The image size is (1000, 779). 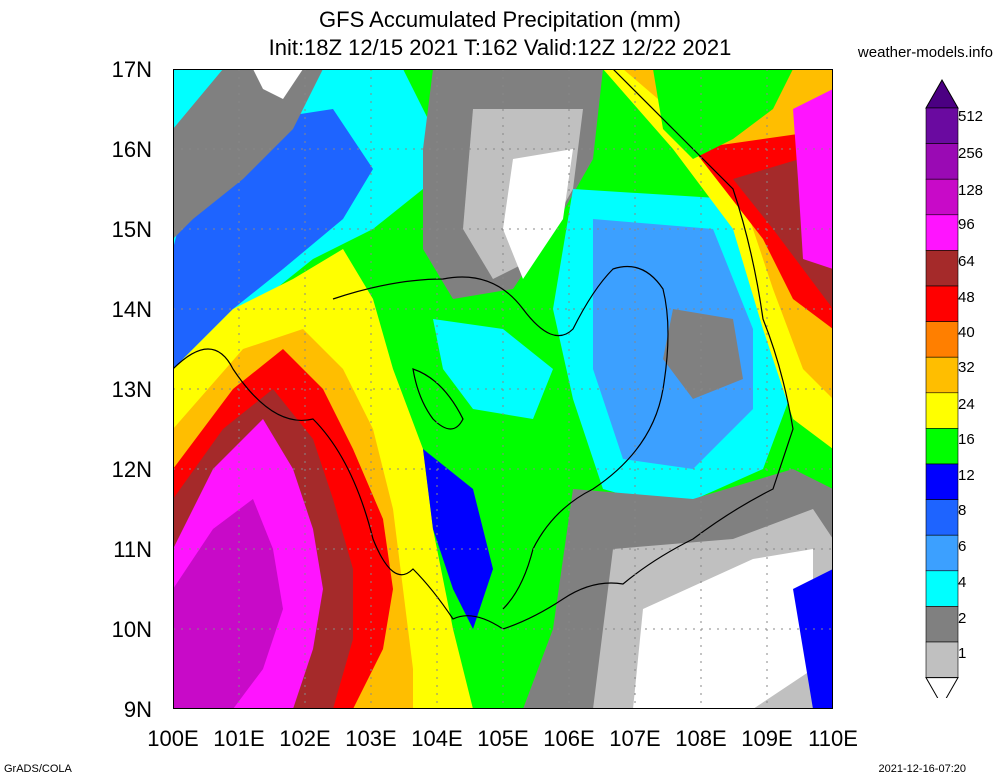 What do you see at coordinates (458, 539) in the screenshot?
I see `precip-region-central-blue` at bounding box center [458, 539].